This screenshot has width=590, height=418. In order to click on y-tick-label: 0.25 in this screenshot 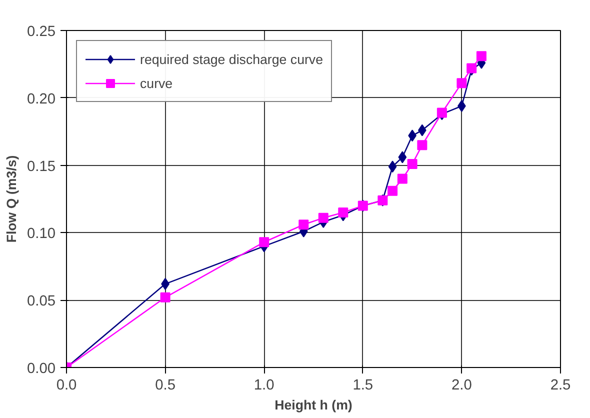, I will do `click(41, 32)`.